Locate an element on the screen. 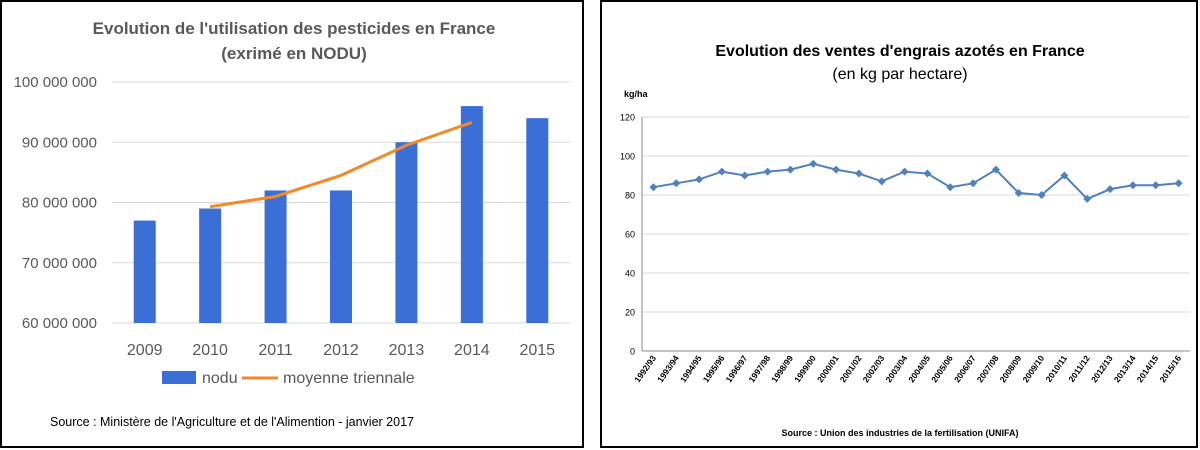 The height and width of the screenshot is (450, 1200). x-tick-label: 2010/11 is located at coordinates (1057, 368).